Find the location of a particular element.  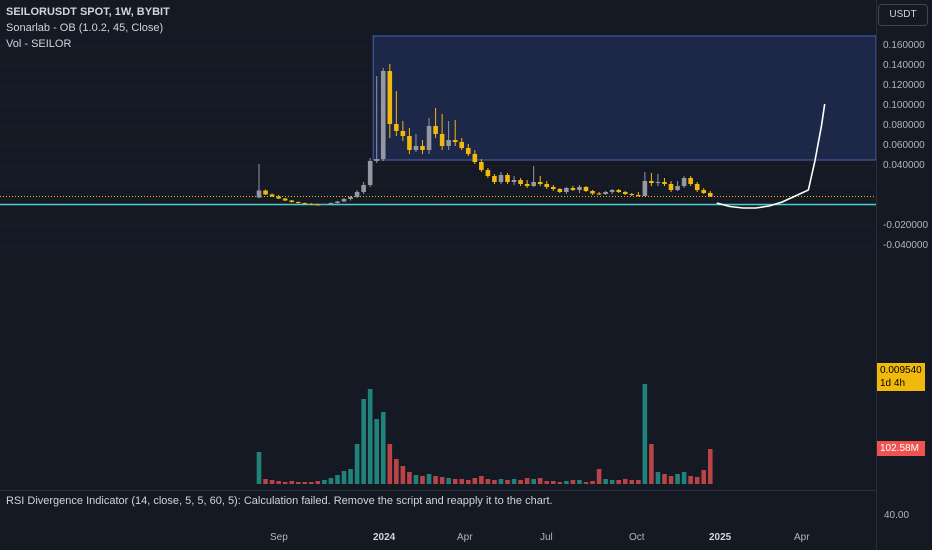

current-price-tag: 0.009540 1d 4h is located at coordinates (901, 377).